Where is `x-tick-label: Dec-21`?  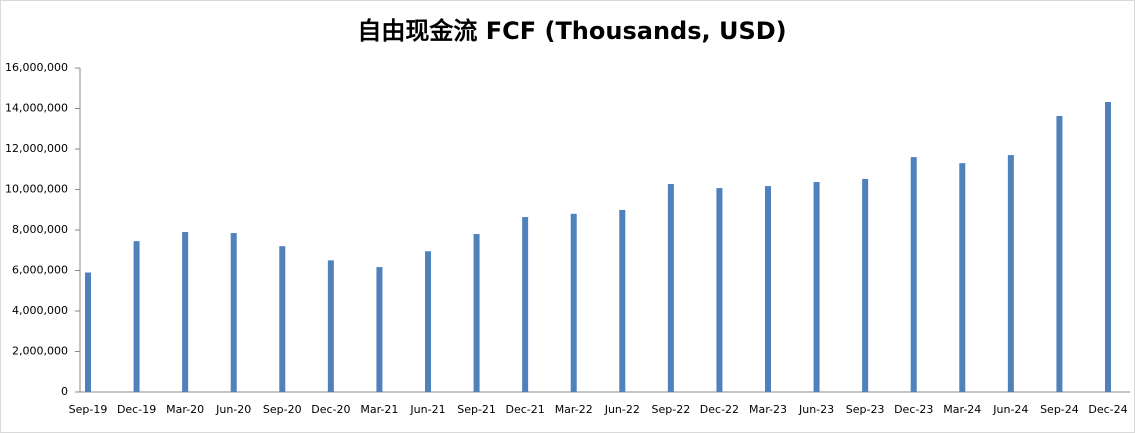
x-tick-label: Dec-21 is located at coordinates (525, 409).